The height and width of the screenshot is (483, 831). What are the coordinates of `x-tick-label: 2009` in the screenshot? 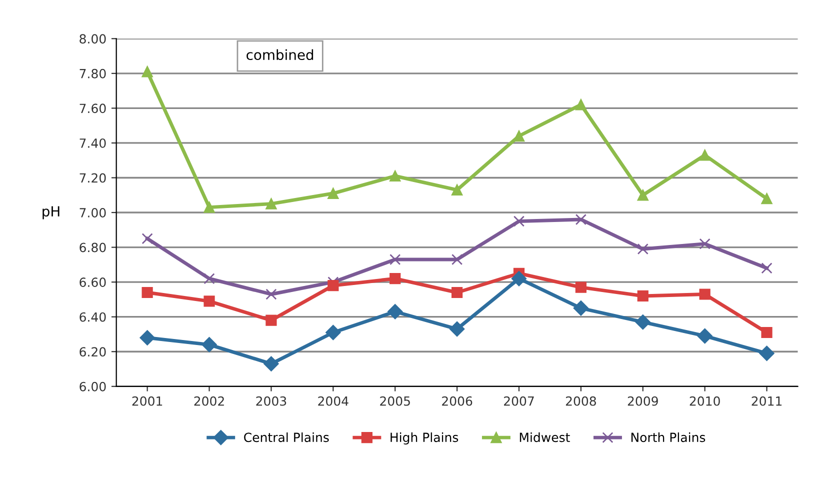 It's located at (643, 401).